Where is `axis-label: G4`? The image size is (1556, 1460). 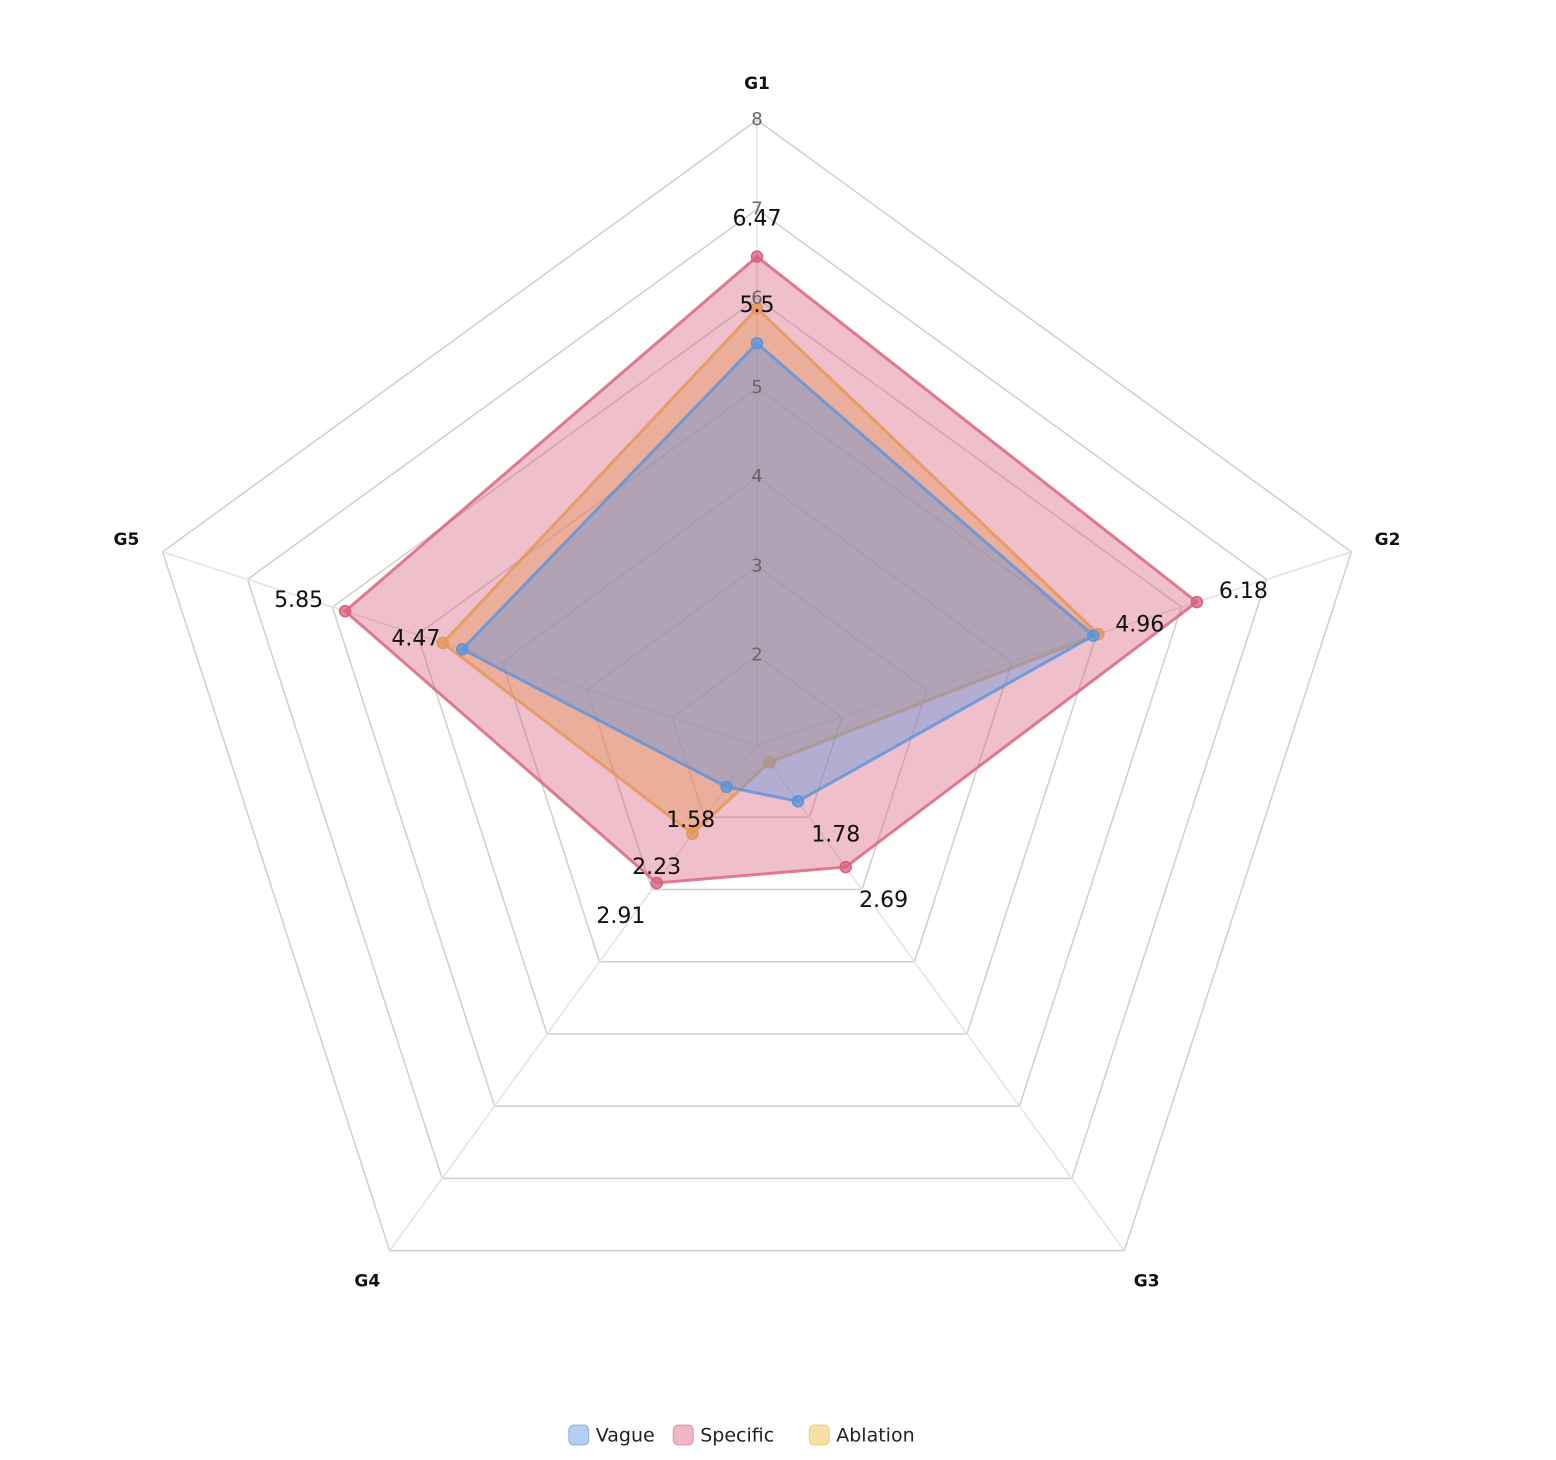
axis-label: G4 is located at coordinates (367, 1281).